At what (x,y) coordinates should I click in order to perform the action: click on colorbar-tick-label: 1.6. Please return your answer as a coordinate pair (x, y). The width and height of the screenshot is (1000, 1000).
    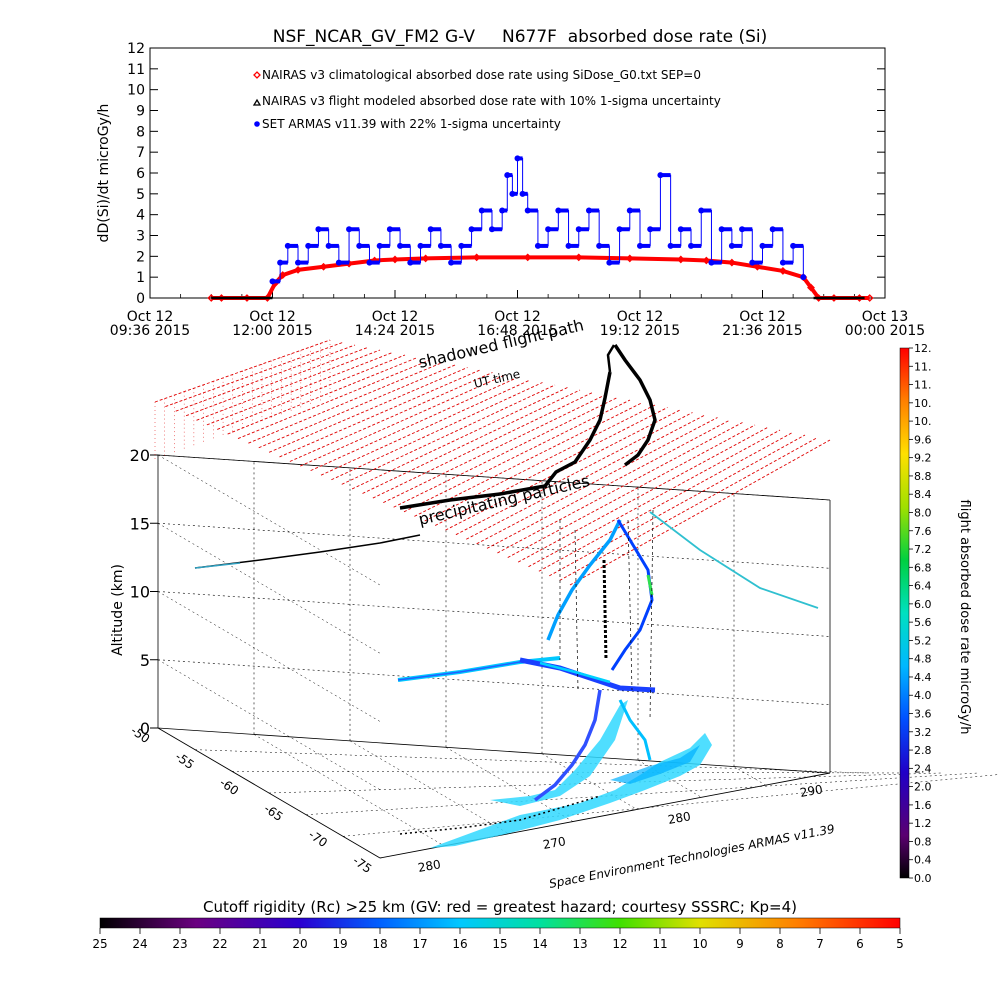
    Looking at the image, I should click on (923, 805).